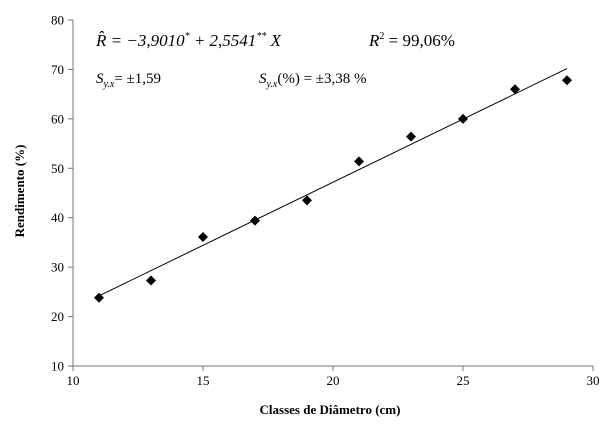 This screenshot has width=601, height=425. What do you see at coordinates (261, 36) in the screenshot?
I see `equation-sup2: **` at bounding box center [261, 36].